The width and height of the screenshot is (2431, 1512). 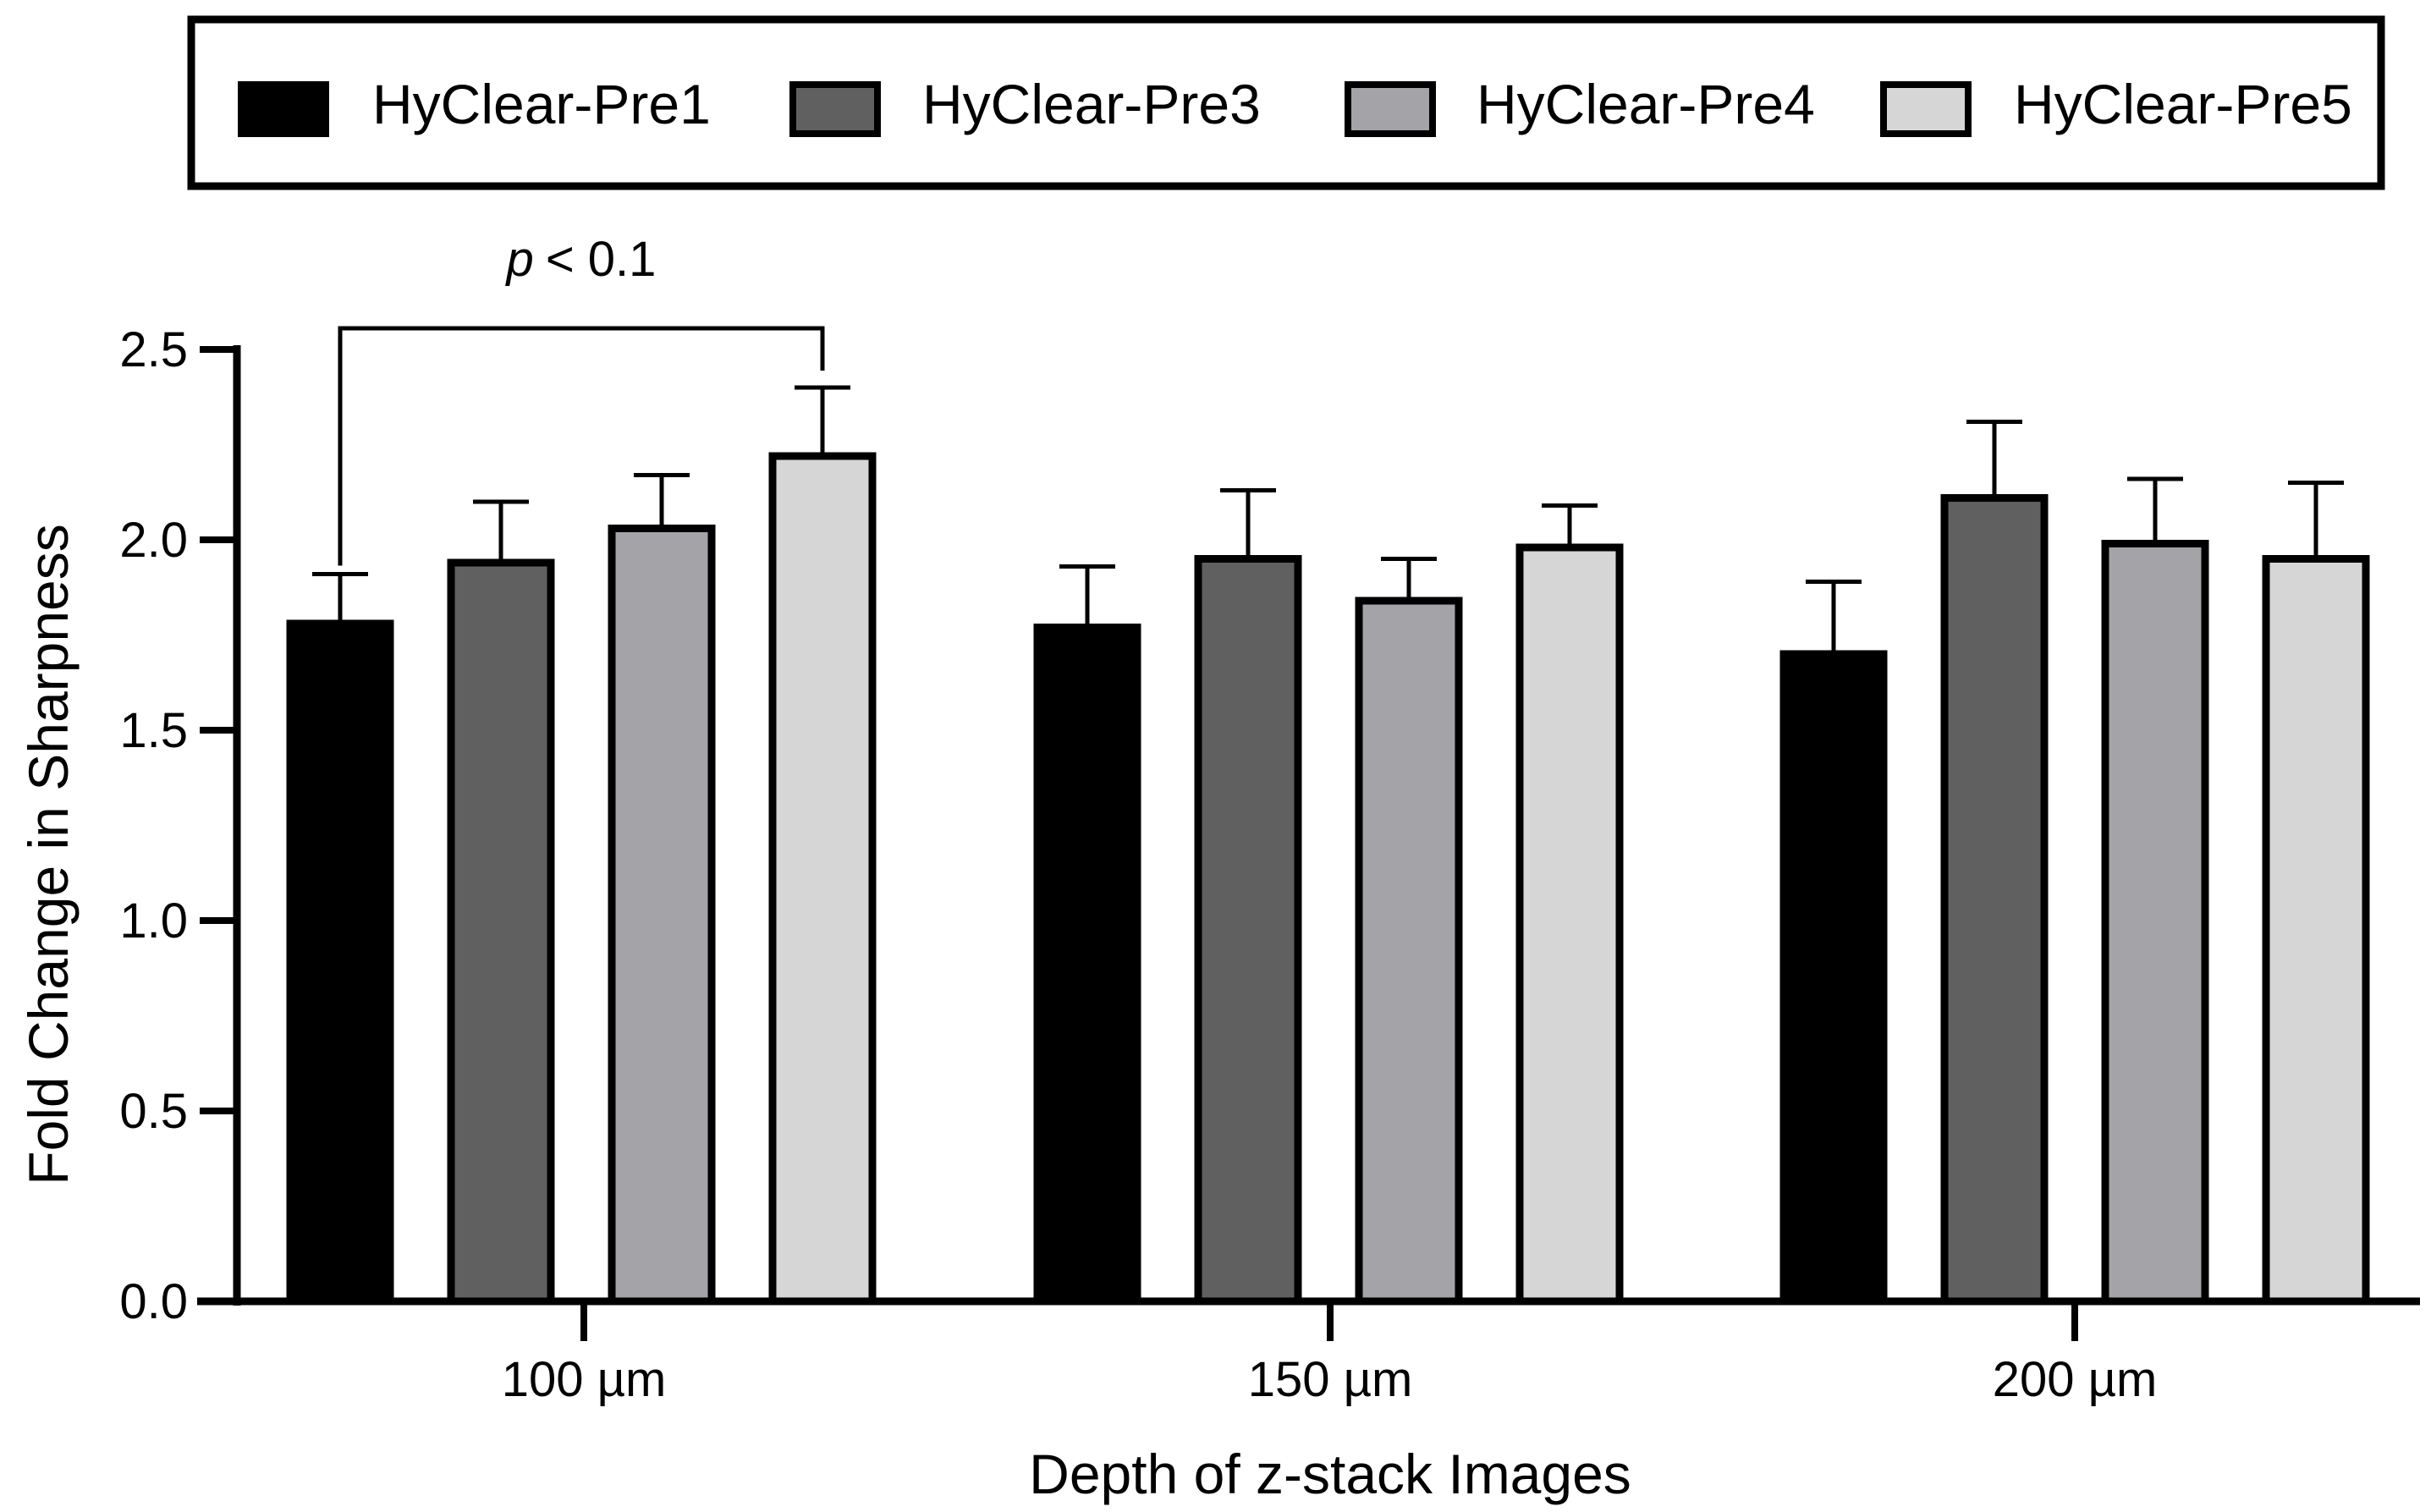 I want to click on significance-bracket, so click(x=581, y=446).